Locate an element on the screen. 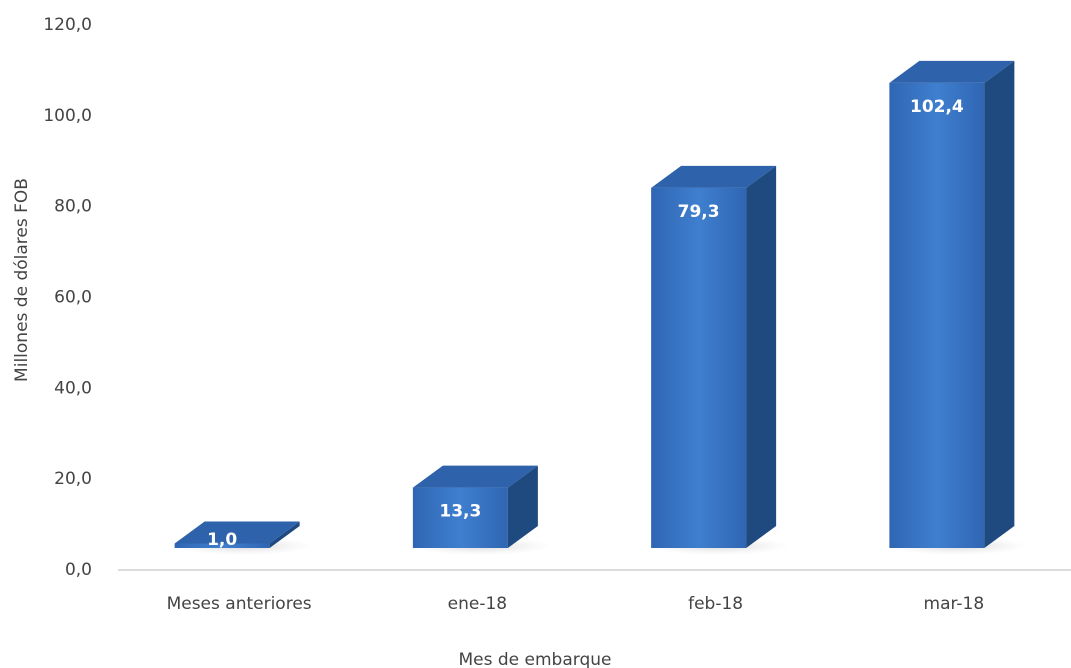 The image size is (1071, 668). x-tick-label: Meses anteriores is located at coordinates (239, 604).